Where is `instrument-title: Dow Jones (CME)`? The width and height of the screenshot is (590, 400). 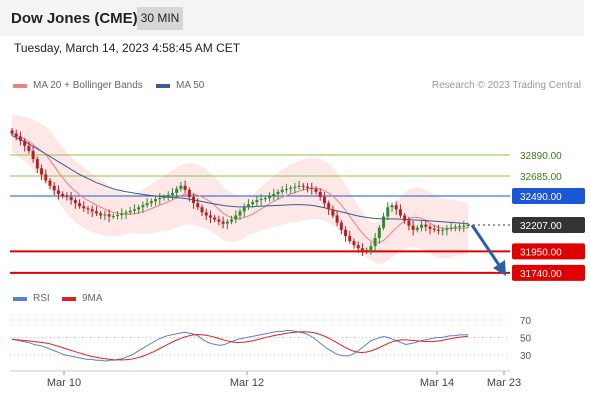 instrument-title: Dow Jones (CME) is located at coordinates (74, 18).